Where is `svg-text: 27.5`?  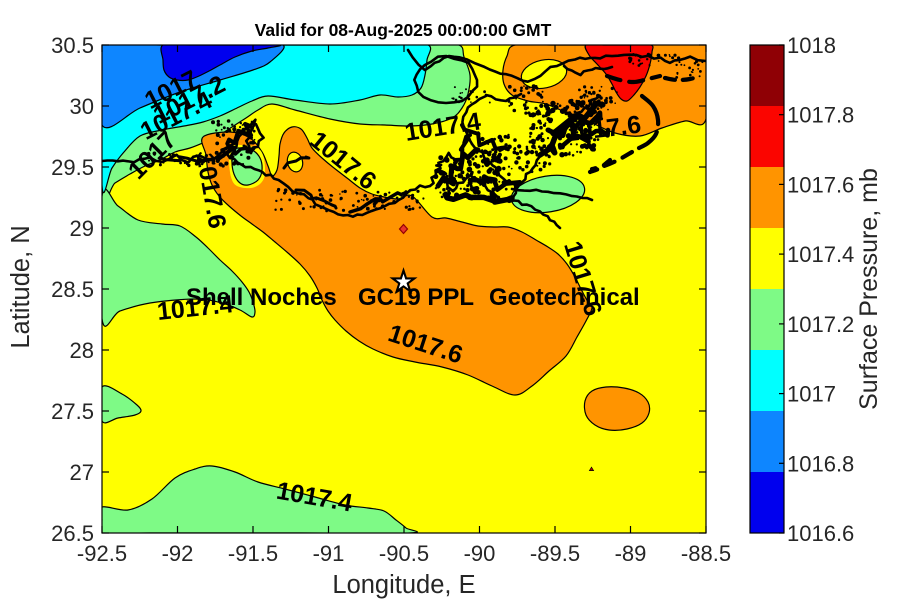 svg-text: 27.5 is located at coordinates (72, 411).